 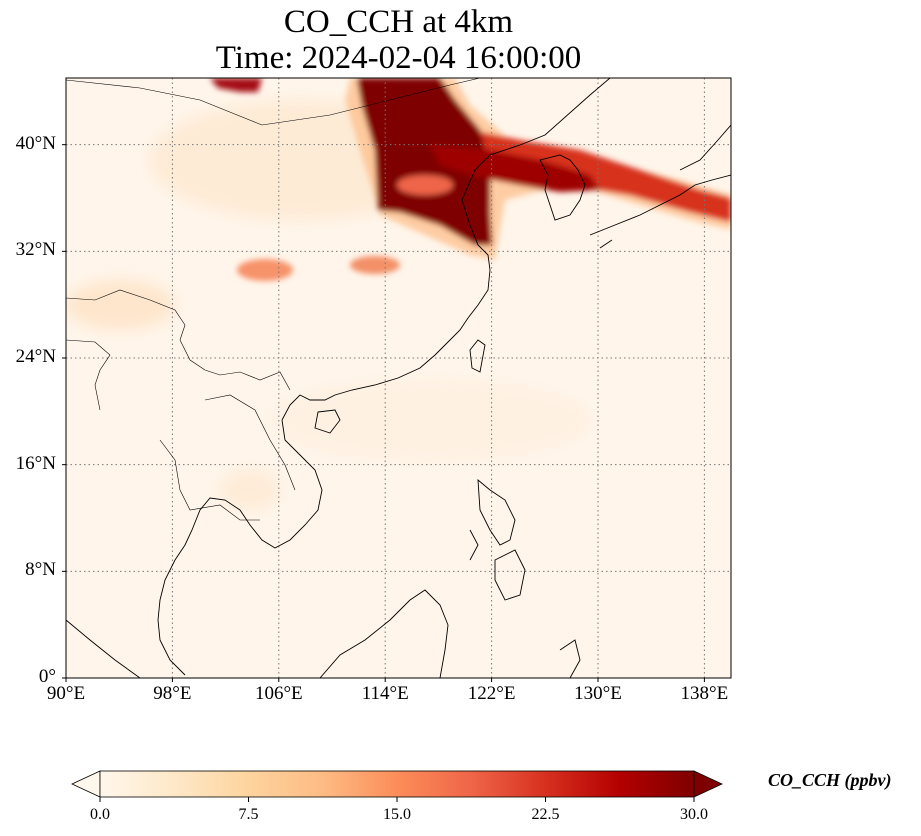 What do you see at coordinates (35, 143) in the screenshot?
I see `lat-tick-label: 40°N` at bounding box center [35, 143].